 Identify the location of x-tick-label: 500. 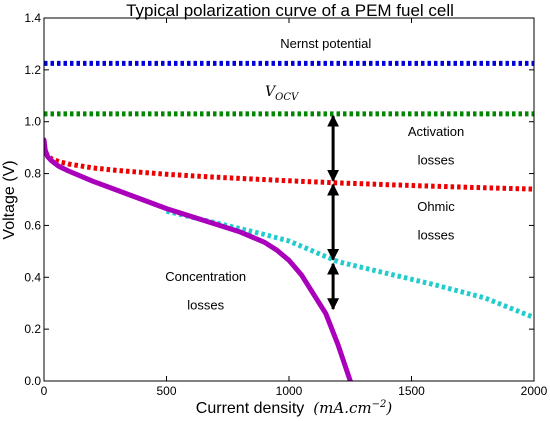
(166, 391).